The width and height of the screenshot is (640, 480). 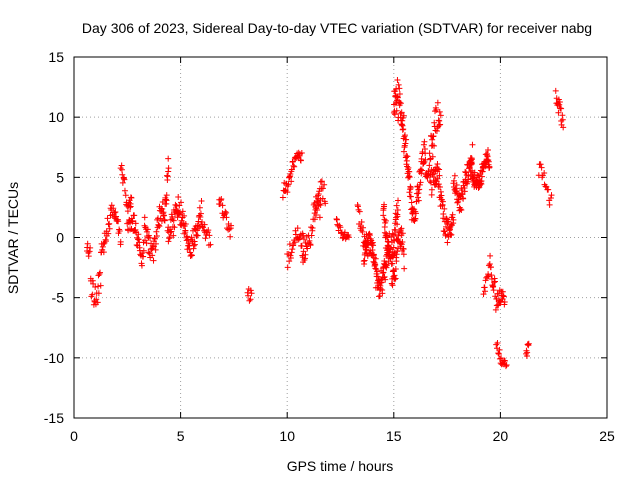 I want to click on x-tick-label: 25, so click(x=607, y=436).